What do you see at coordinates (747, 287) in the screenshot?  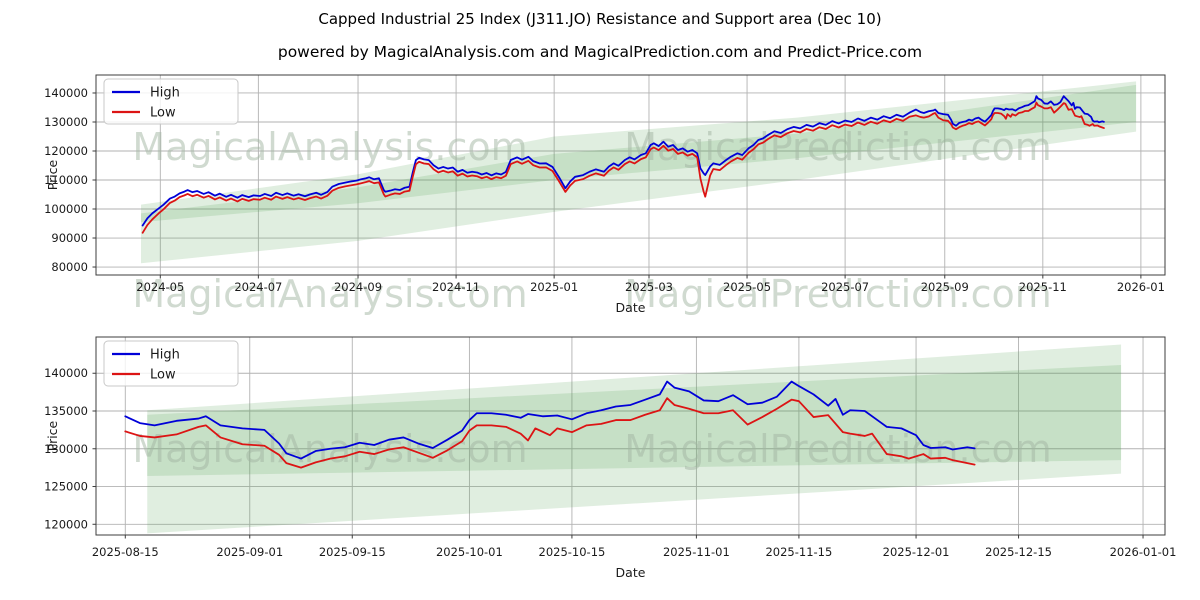 I see `x-tick-label: 2025-05` at bounding box center [747, 287].